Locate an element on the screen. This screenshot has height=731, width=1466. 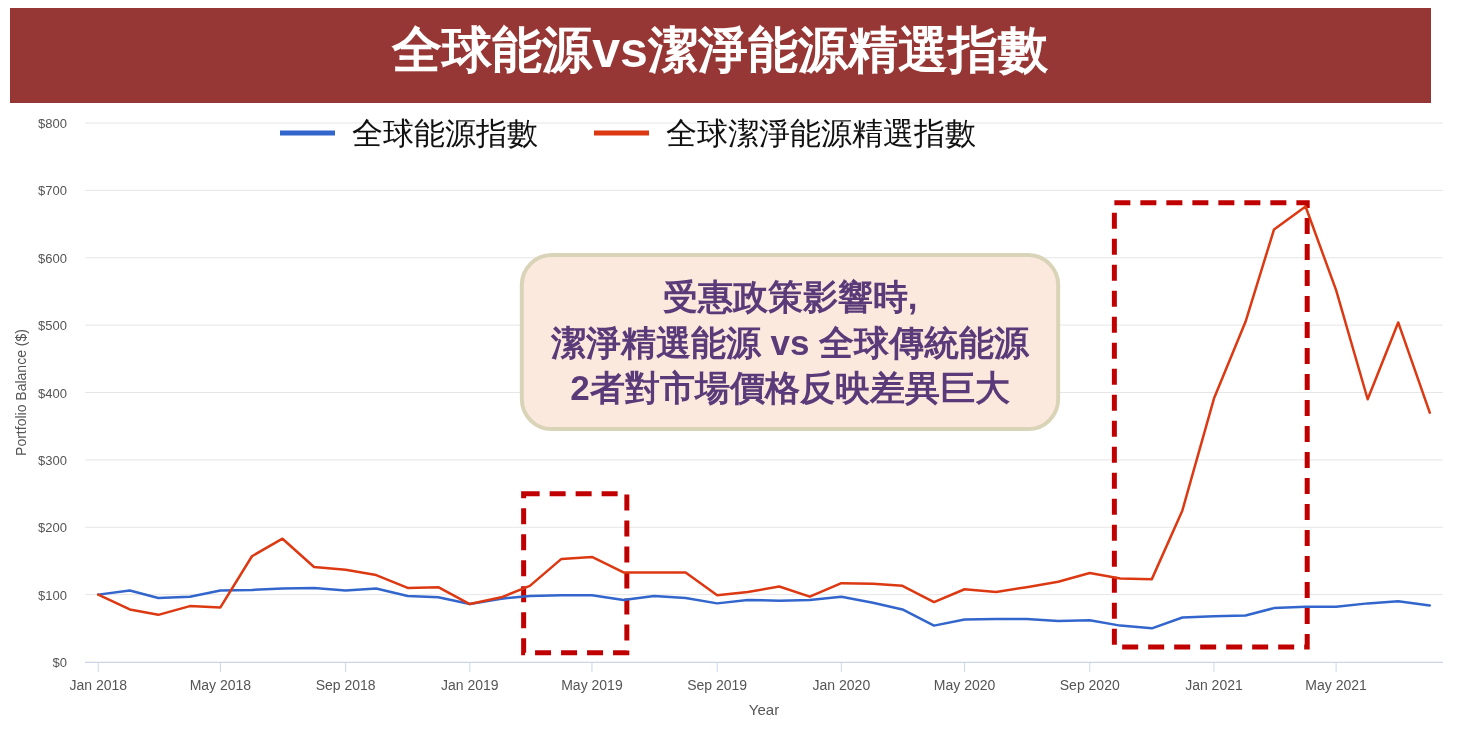
x-tick-label: Sep 2018 is located at coordinates (345, 685).